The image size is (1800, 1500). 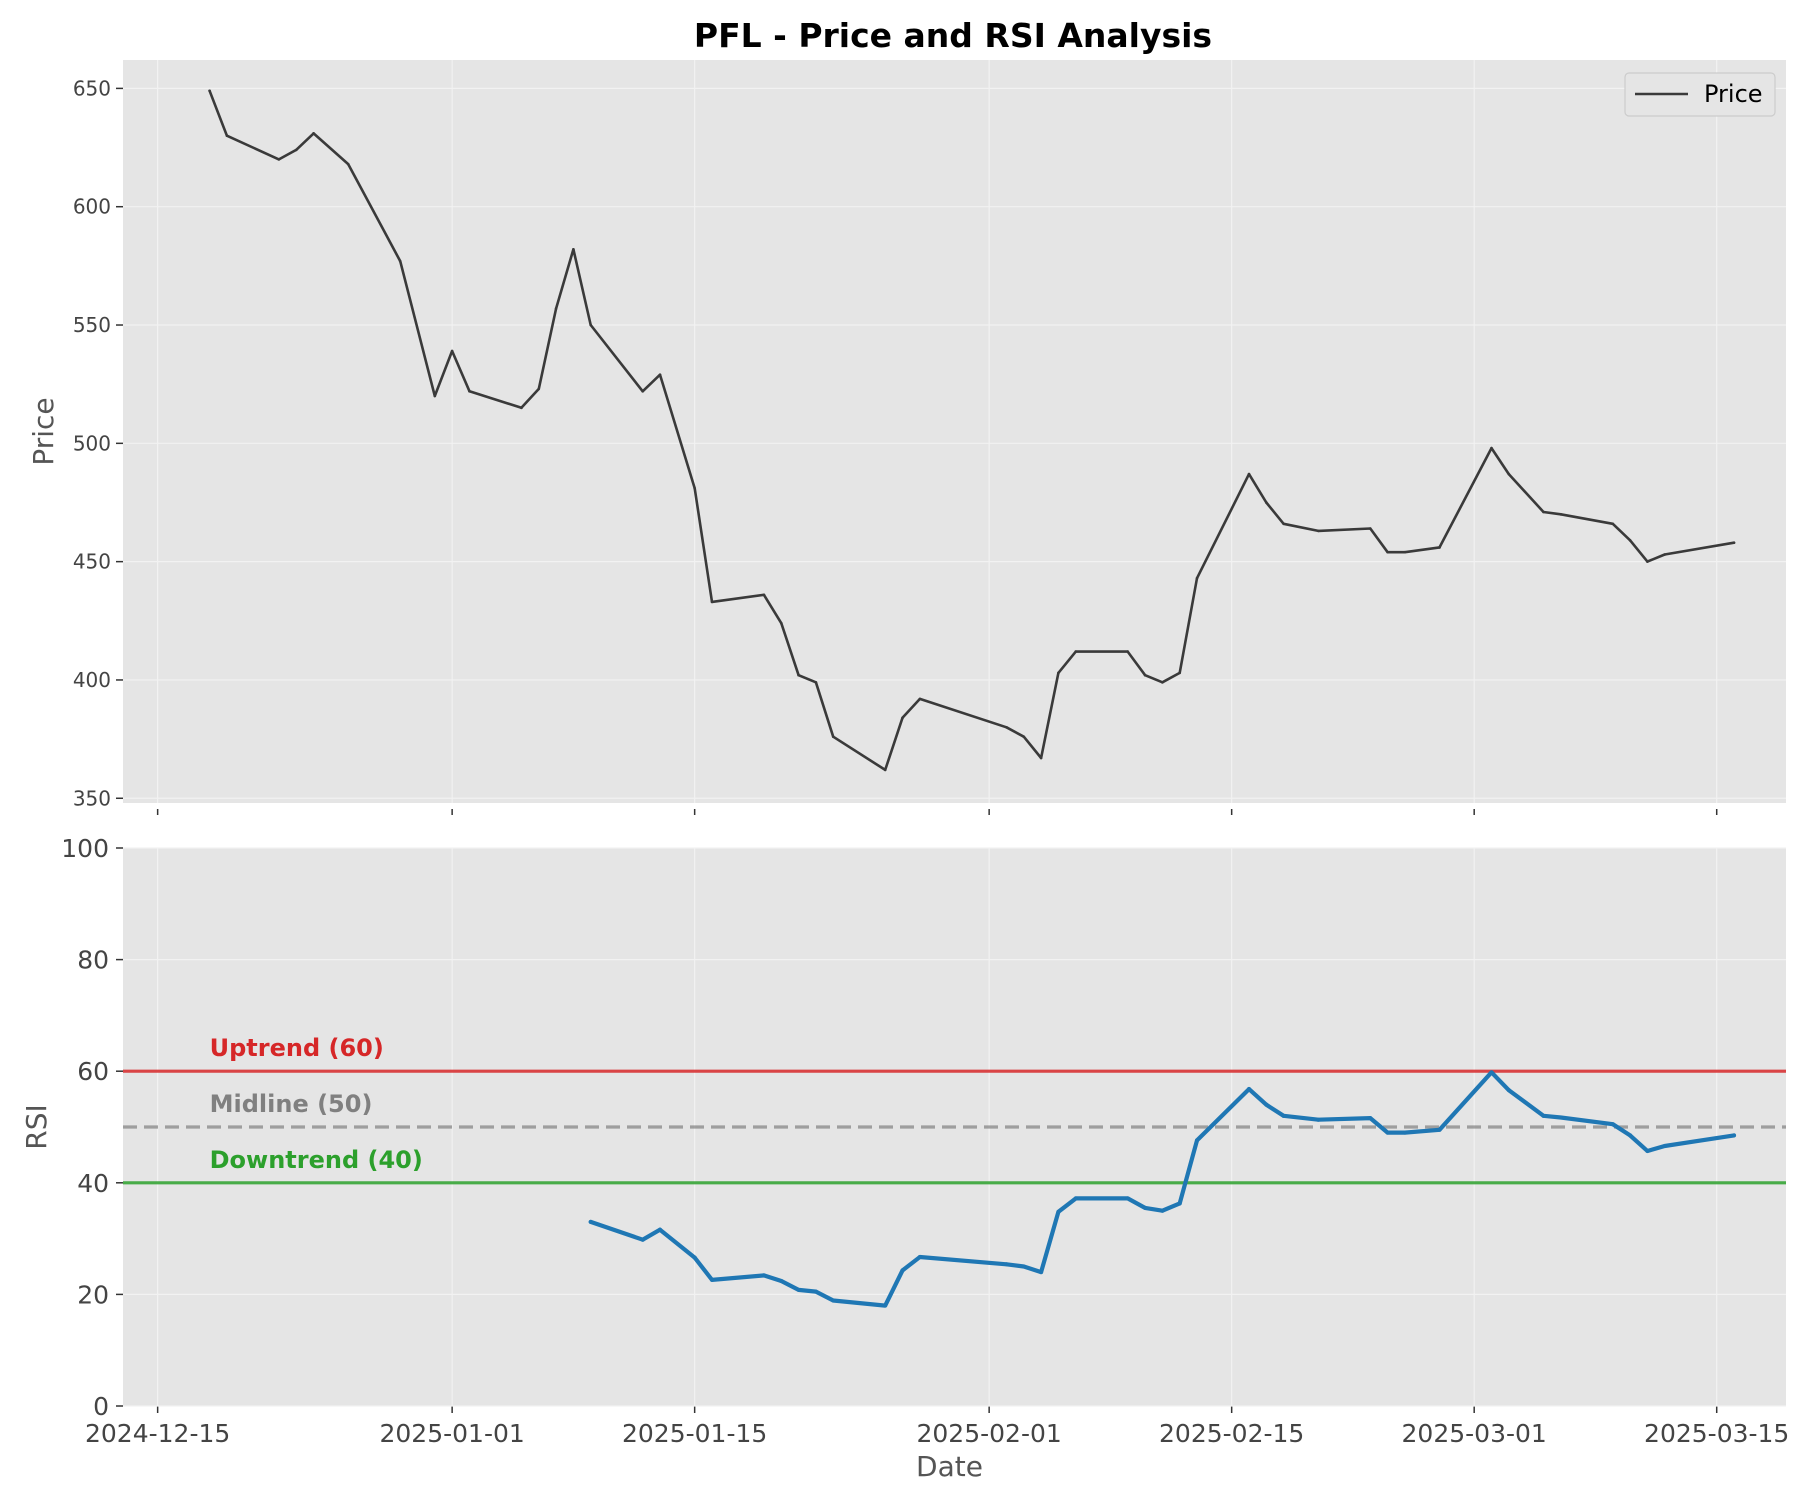 I want to click on rsi-y-tick-label-2: 40, so click(x=93, y=1183).